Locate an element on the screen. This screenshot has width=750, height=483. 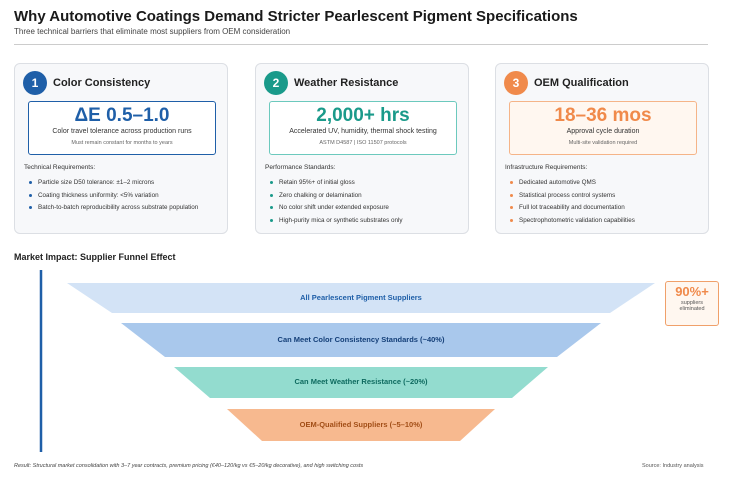
metric-note: ASTM D4587 | ISO 11507 protocols is located at coordinates (363, 143).